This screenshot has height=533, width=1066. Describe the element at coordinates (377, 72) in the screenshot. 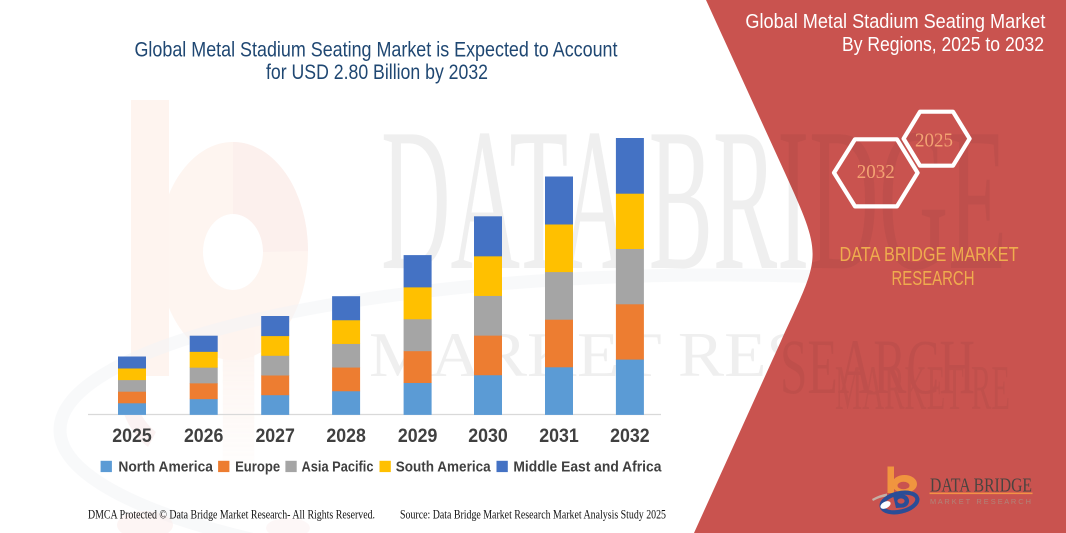

I see `svg-text: for USD 2.80 Billion by 2032` at that location.